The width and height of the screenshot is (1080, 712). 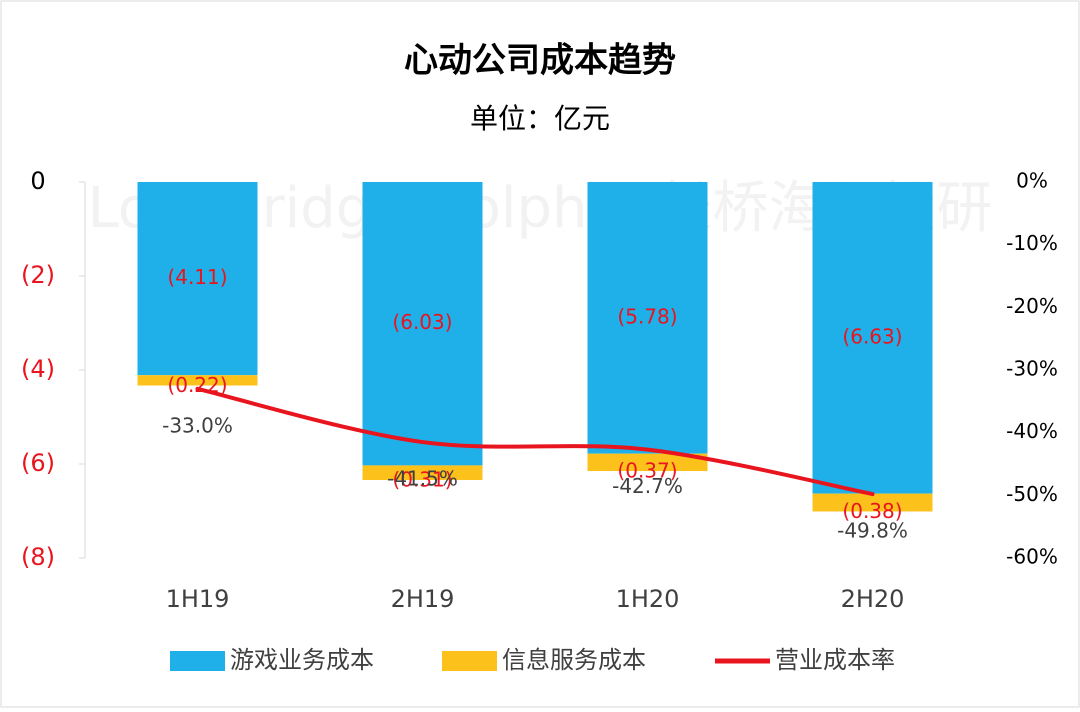 What do you see at coordinates (38, 463) in the screenshot?
I see `y-tick-label: (6)` at bounding box center [38, 463].